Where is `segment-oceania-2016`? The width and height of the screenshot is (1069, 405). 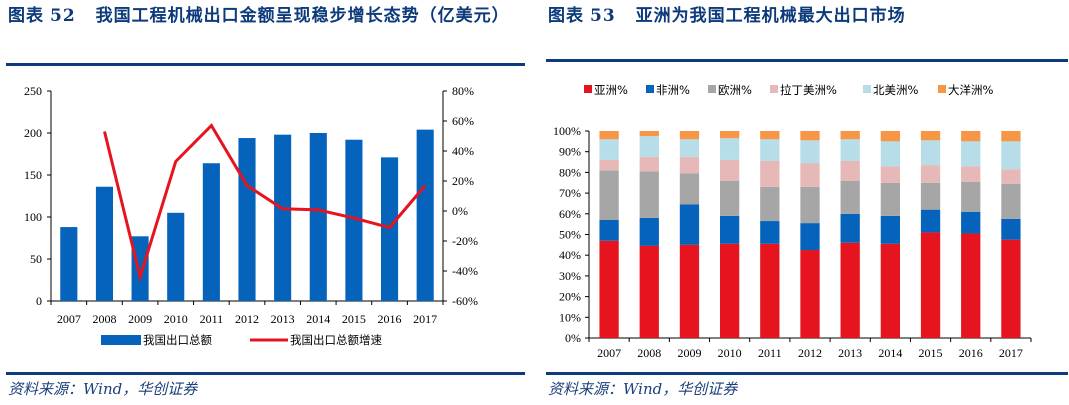 segment-oceania-2016 is located at coordinates (971, 136).